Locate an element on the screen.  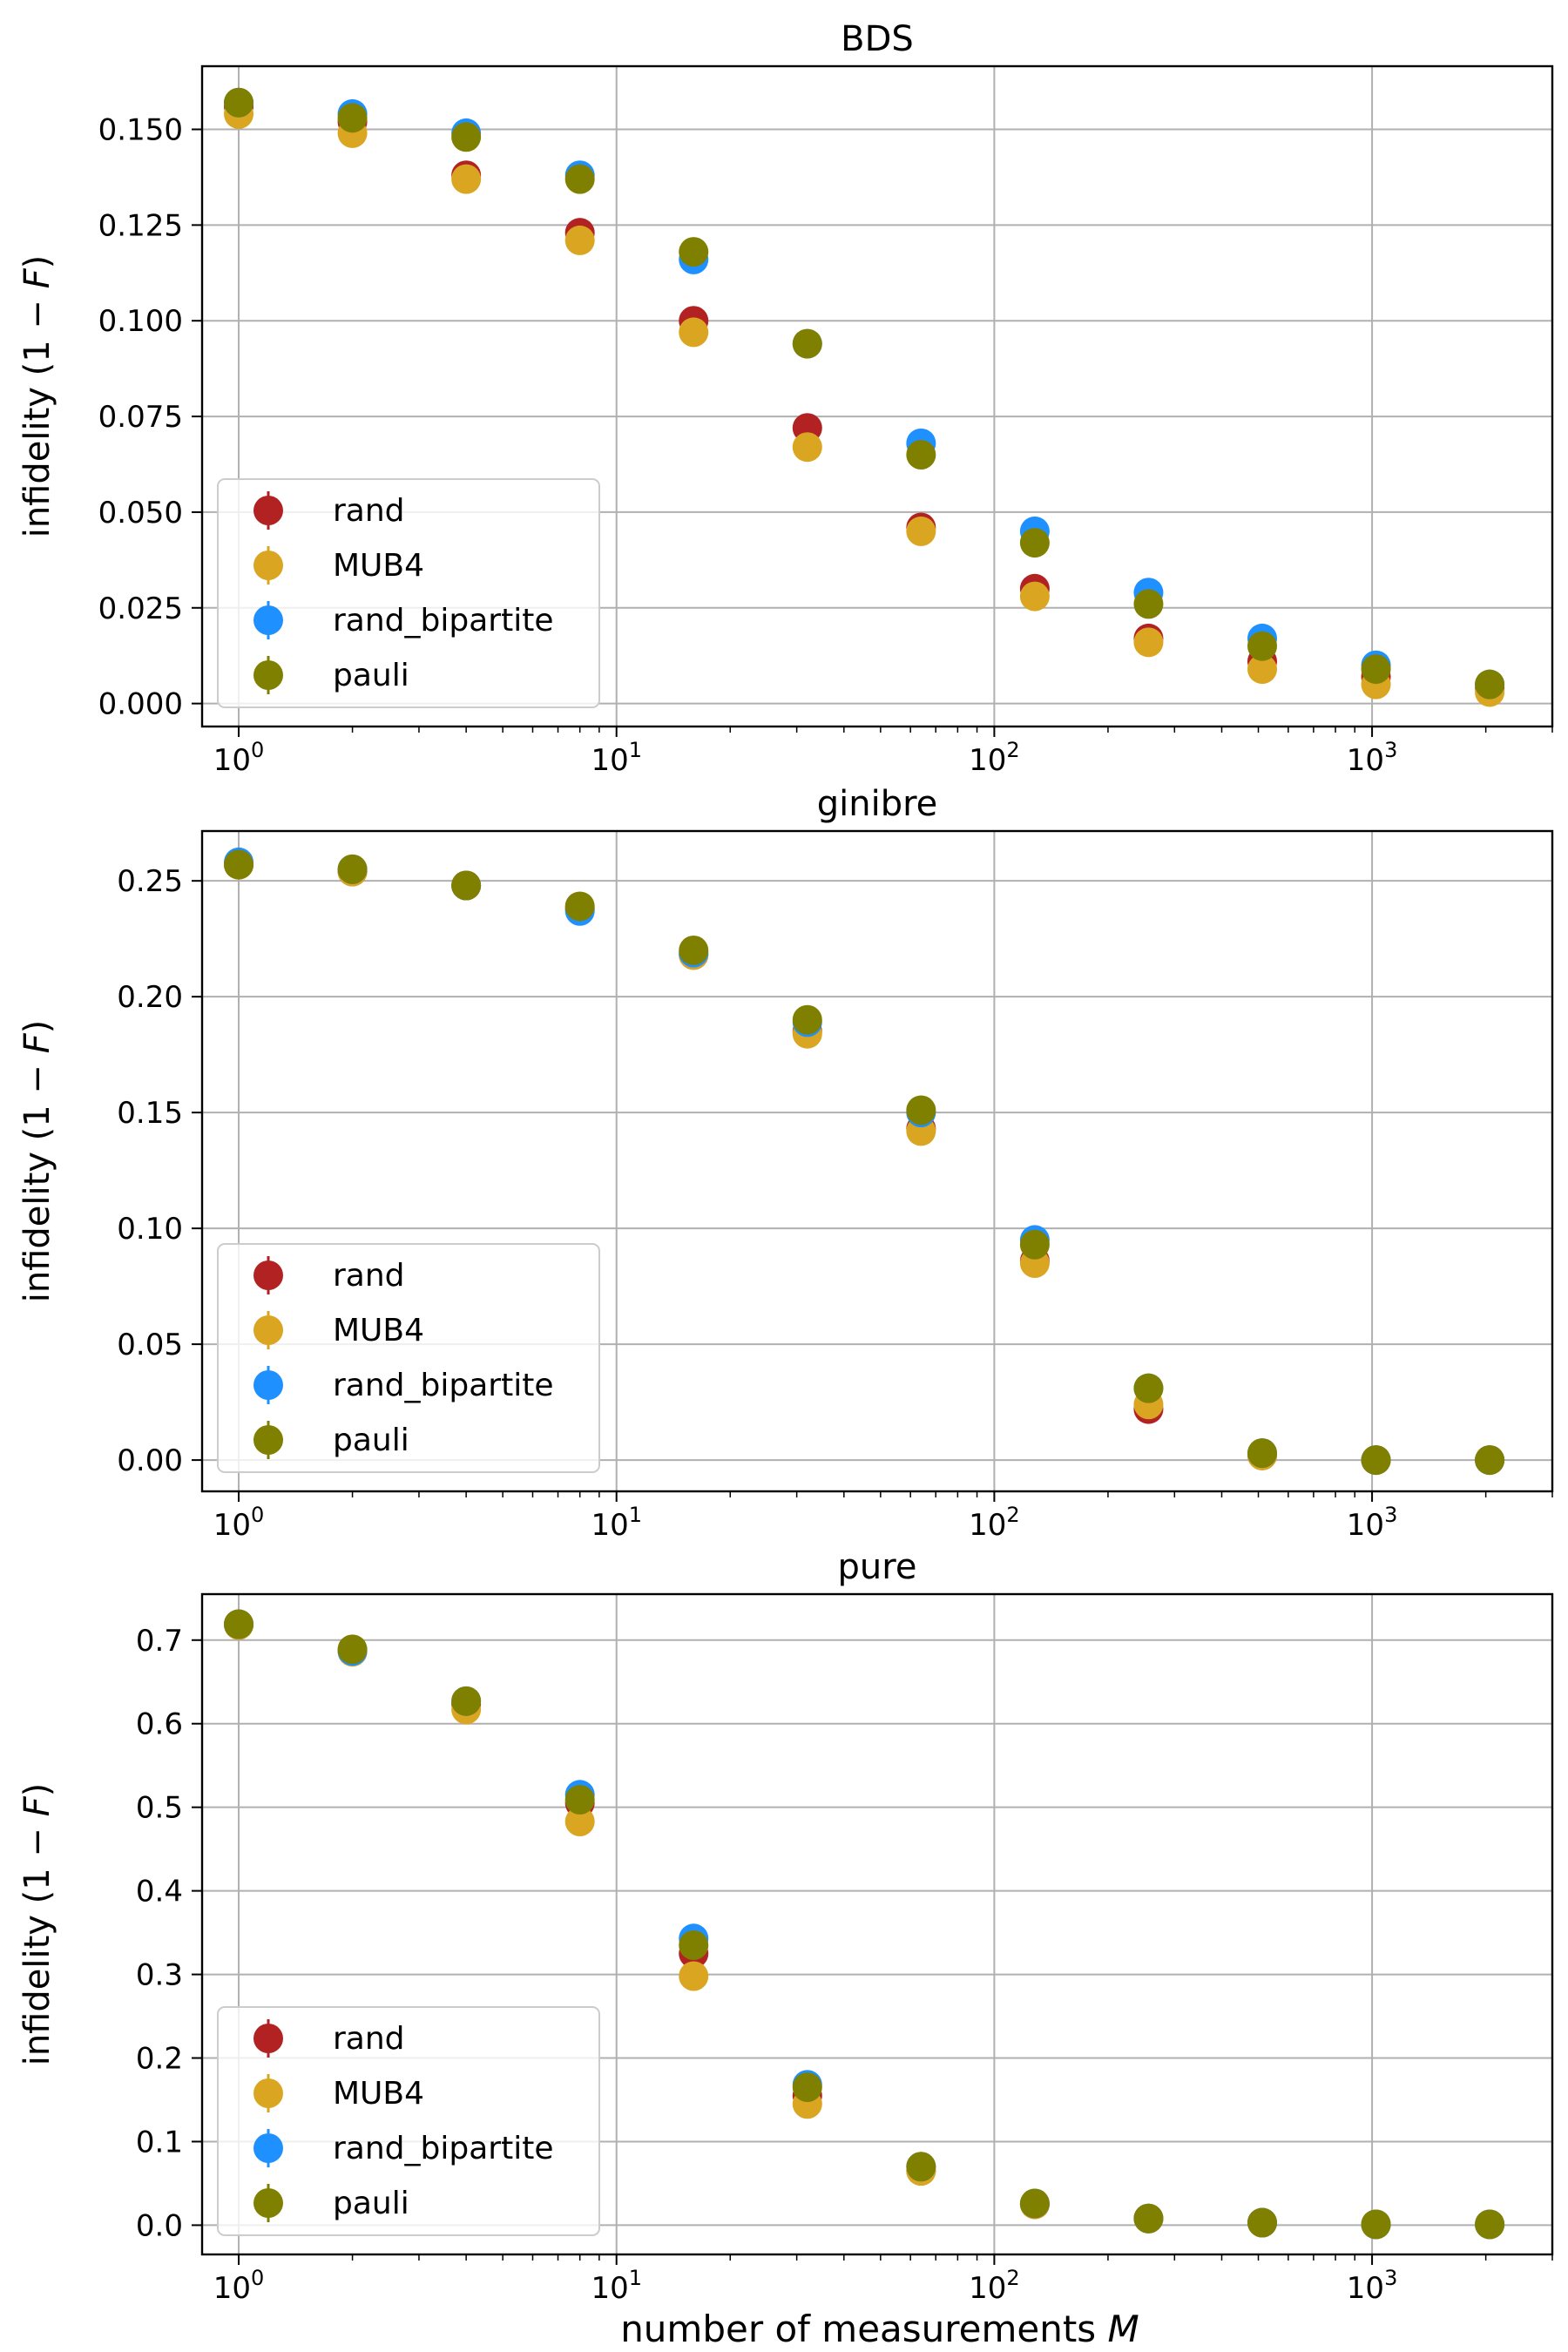
y-tick-label: 0.000 is located at coordinates (140, 704).